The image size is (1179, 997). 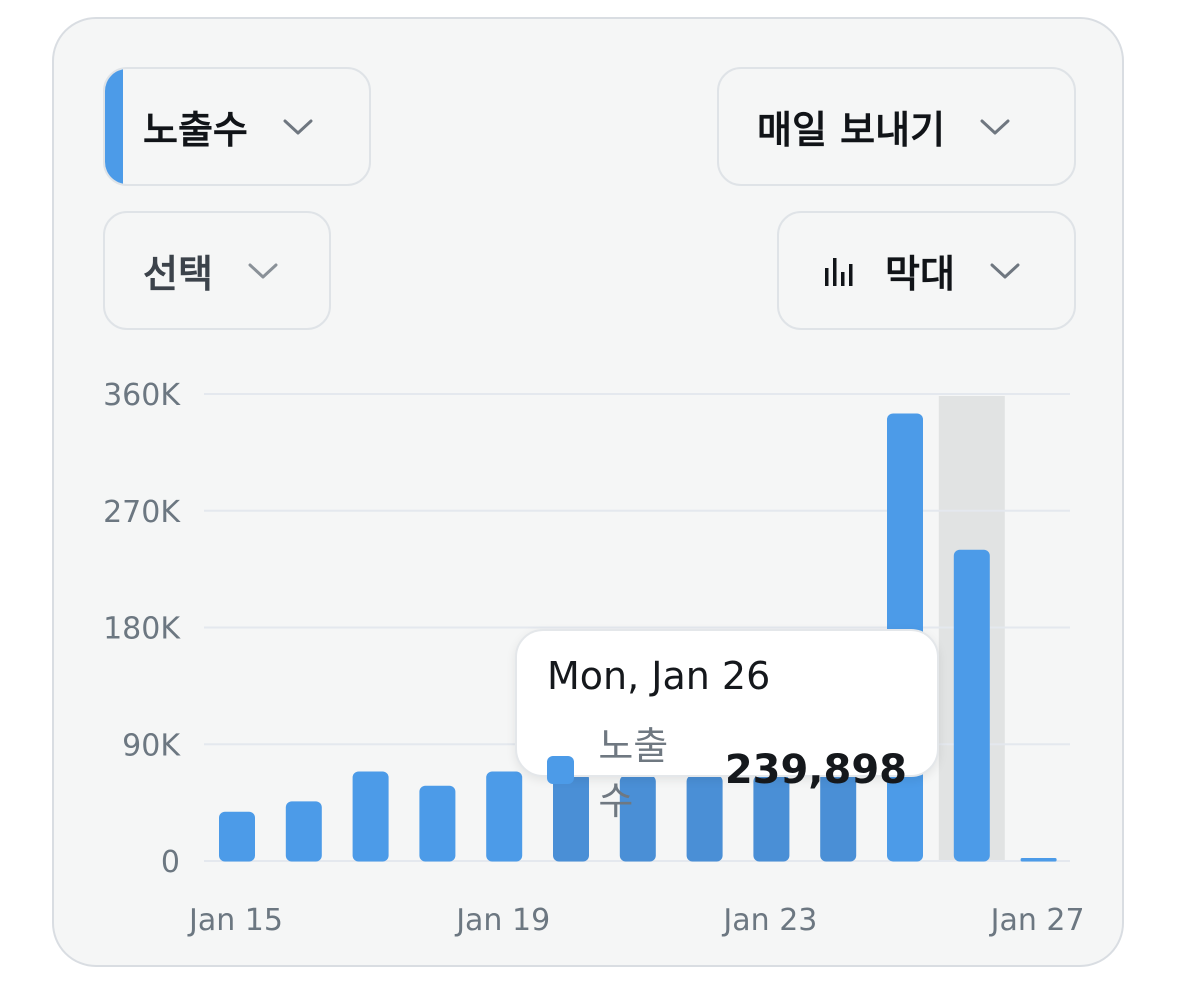 I want to click on y-tick-label: 0, so click(x=170, y=862).